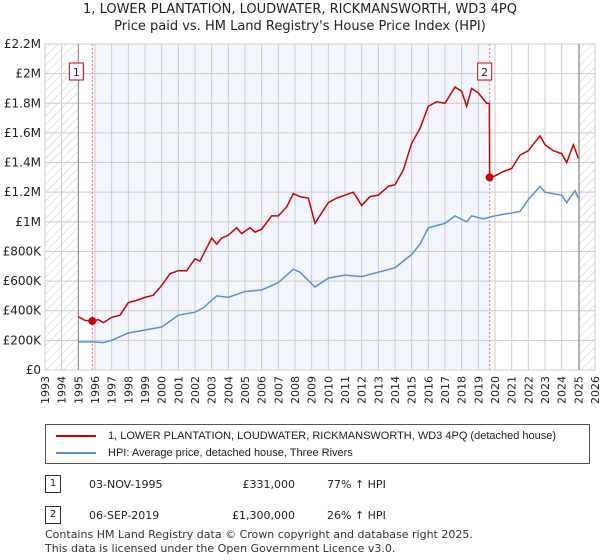 This screenshot has width=600, height=560. I want to click on y-tick-label: £1.2M, so click(22, 192).